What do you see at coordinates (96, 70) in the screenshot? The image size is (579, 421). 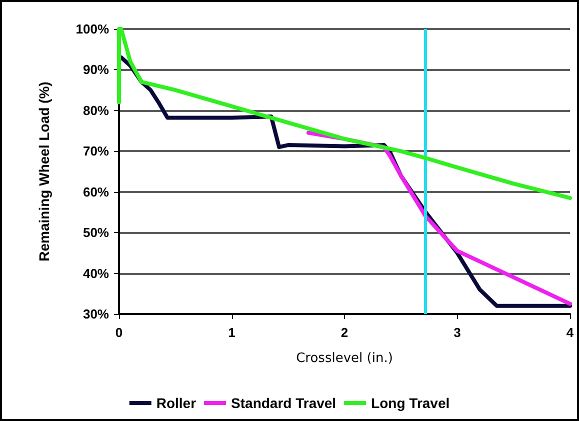 I see `y-tick-label: 90%` at bounding box center [96, 70].